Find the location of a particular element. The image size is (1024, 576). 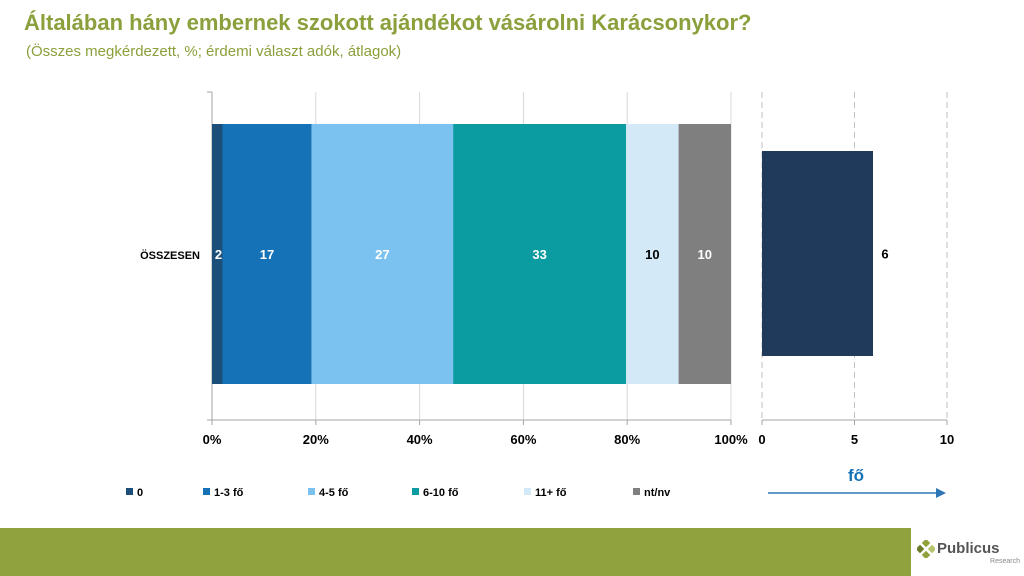

data-label: 17 is located at coordinates (267, 254).